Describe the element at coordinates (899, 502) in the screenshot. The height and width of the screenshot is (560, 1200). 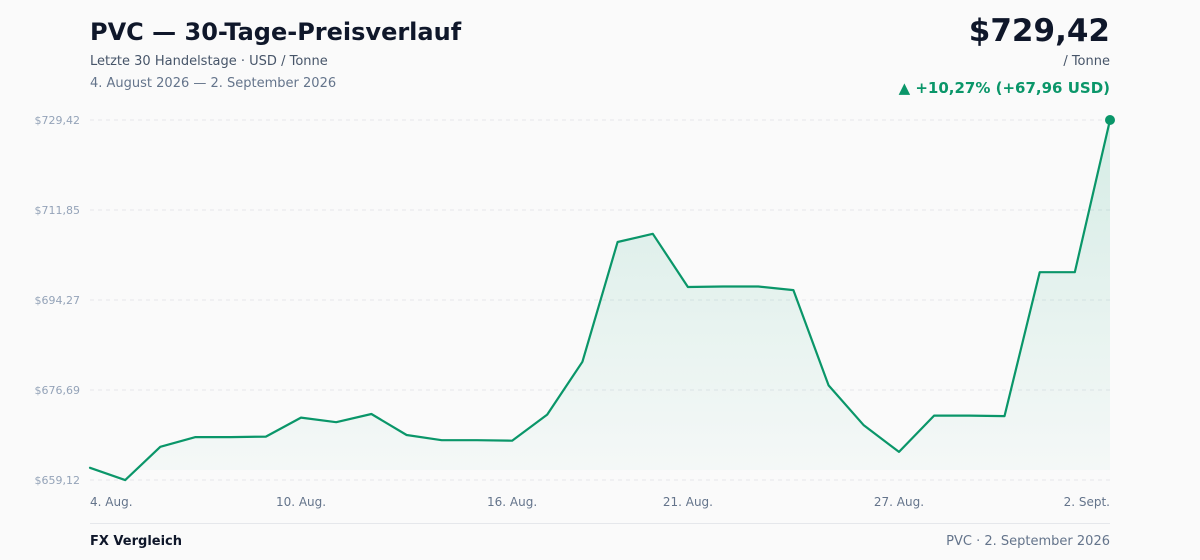
I see `x-tick-label: 27. Aug.` at that location.